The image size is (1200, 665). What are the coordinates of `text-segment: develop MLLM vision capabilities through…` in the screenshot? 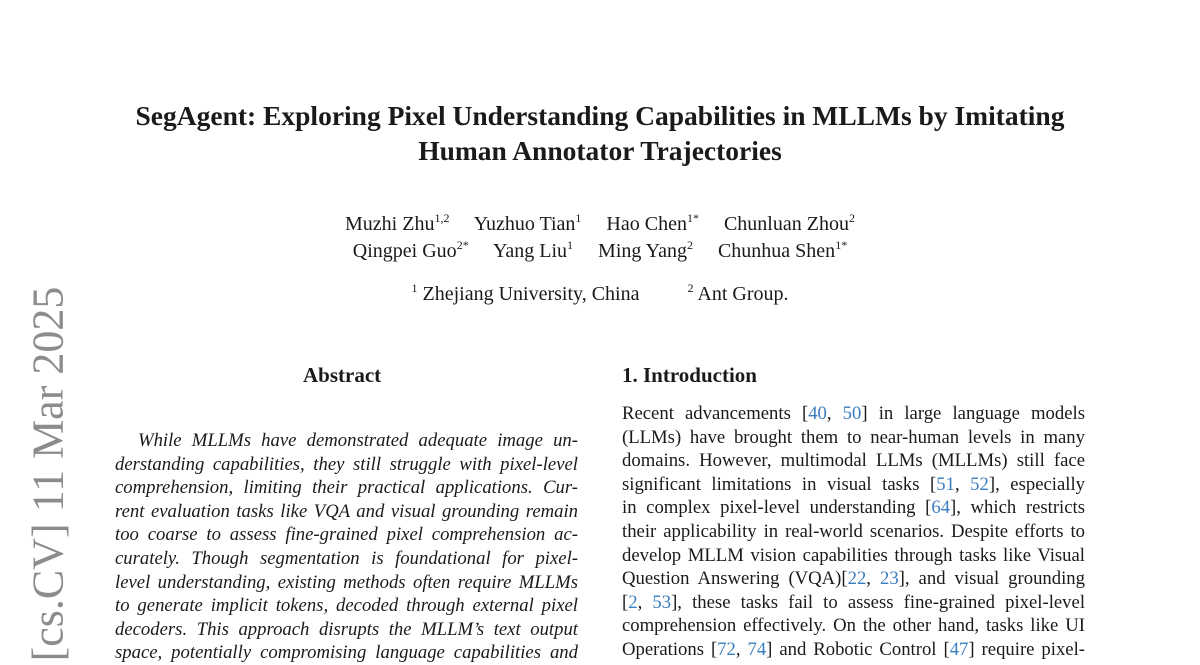 It's located at (853, 555).